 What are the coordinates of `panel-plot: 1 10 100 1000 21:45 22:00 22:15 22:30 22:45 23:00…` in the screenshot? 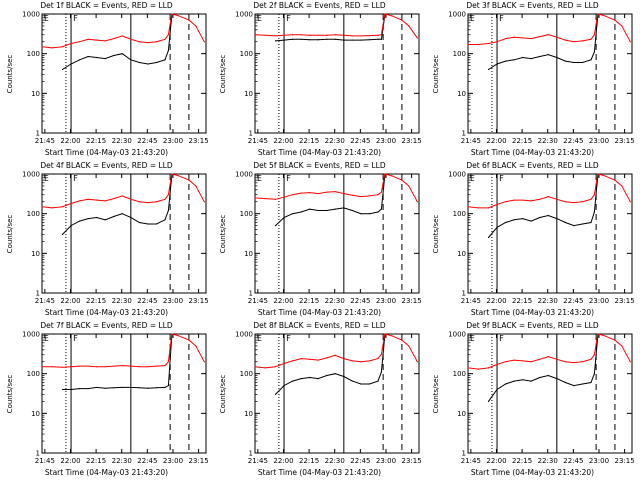 It's located at (541, 398).